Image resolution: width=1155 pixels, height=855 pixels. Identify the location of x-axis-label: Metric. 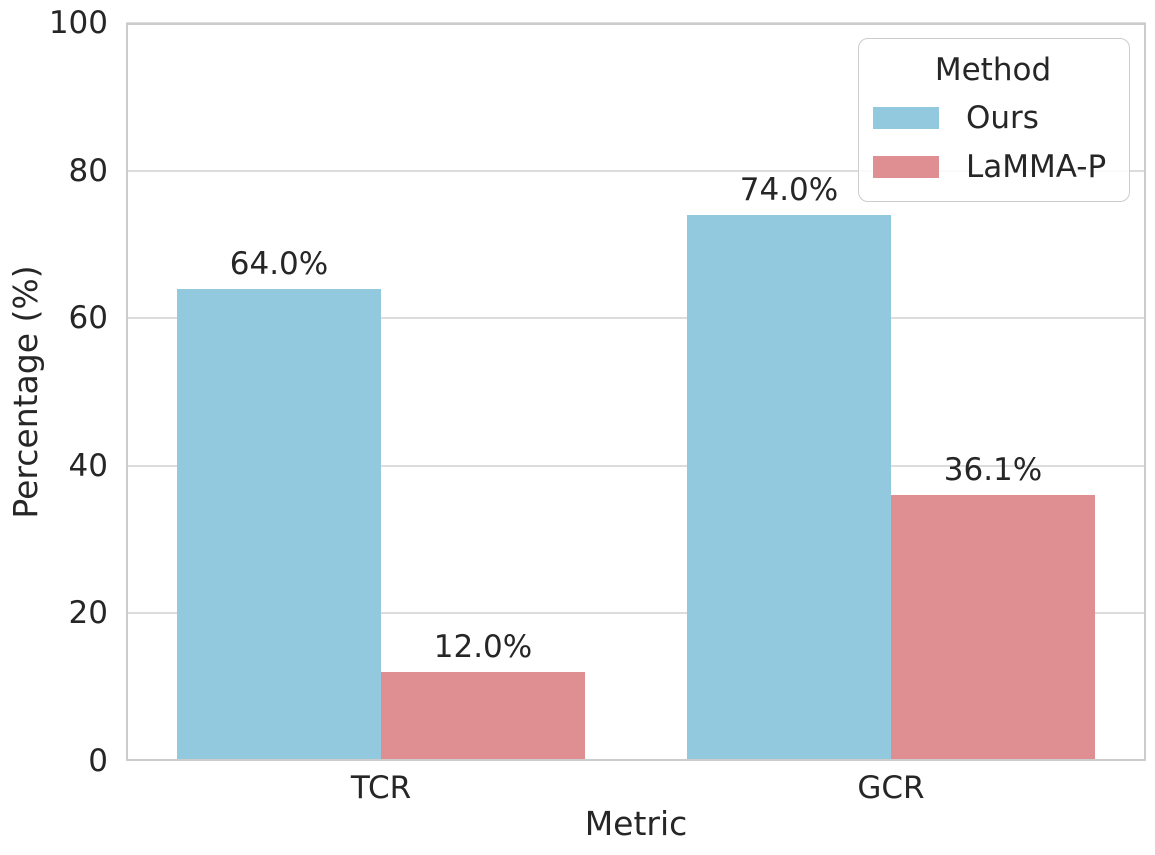
(636, 823).